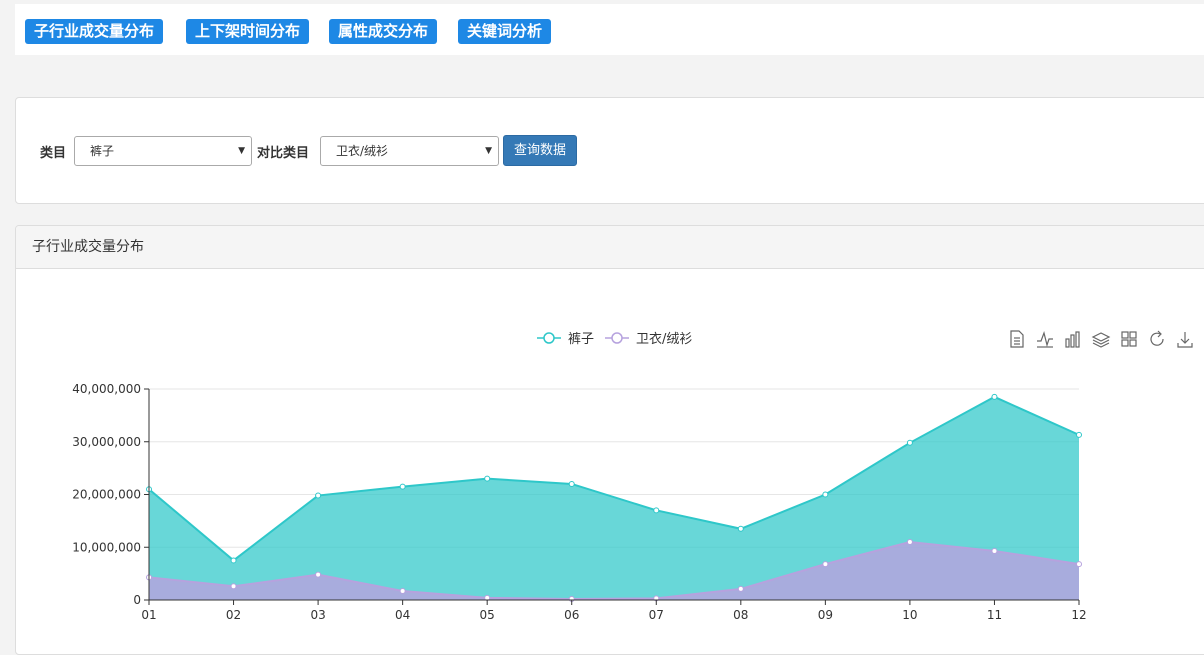 The image size is (1204, 655). I want to click on x-tick-label: 08, so click(740, 615).